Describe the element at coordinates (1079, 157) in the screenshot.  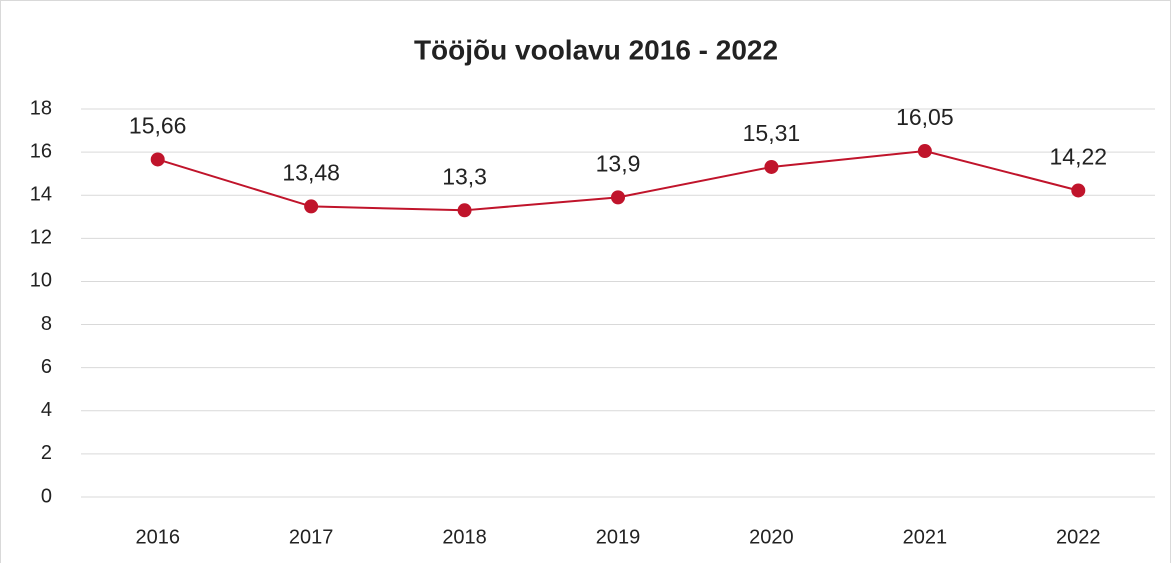
I see `data-label: 14,22` at that location.